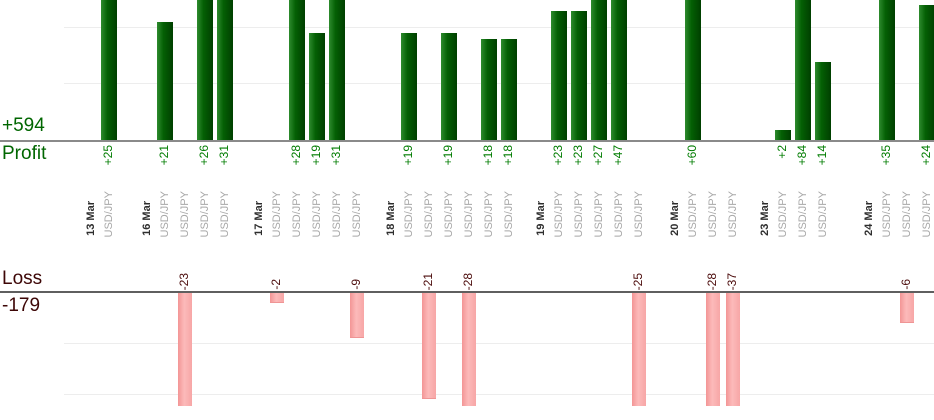 The width and height of the screenshot is (934, 420). Describe the element at coordinates (91, 218) in the screenshot. I see `date-label: 13 Mar` at that location.